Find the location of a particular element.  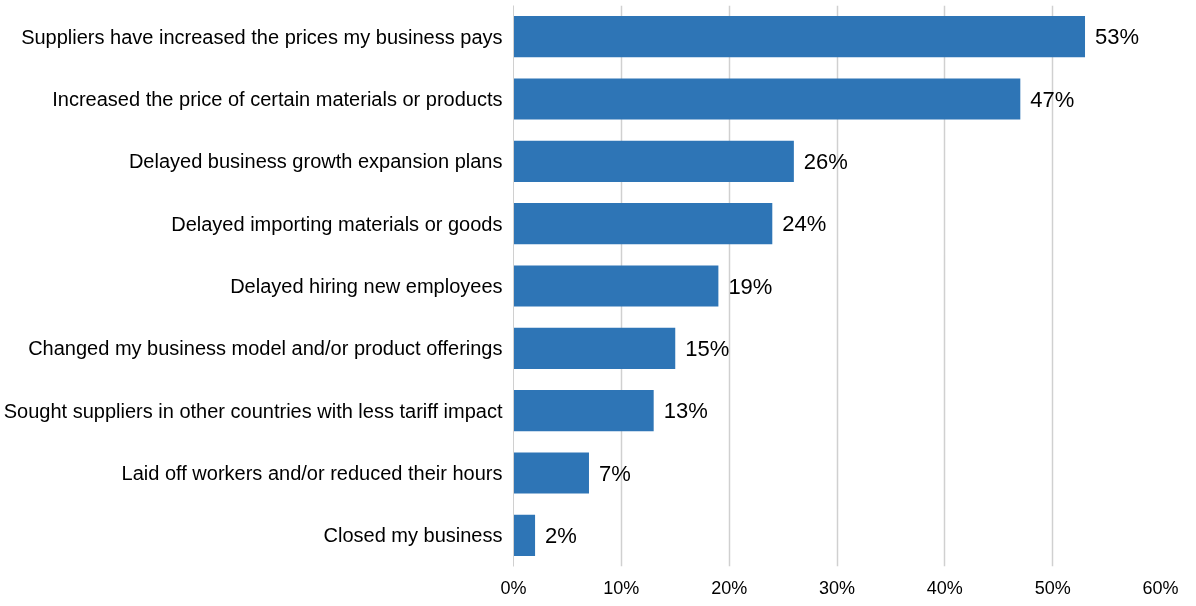

data-label: 13% is located at coordinates (685, 411).